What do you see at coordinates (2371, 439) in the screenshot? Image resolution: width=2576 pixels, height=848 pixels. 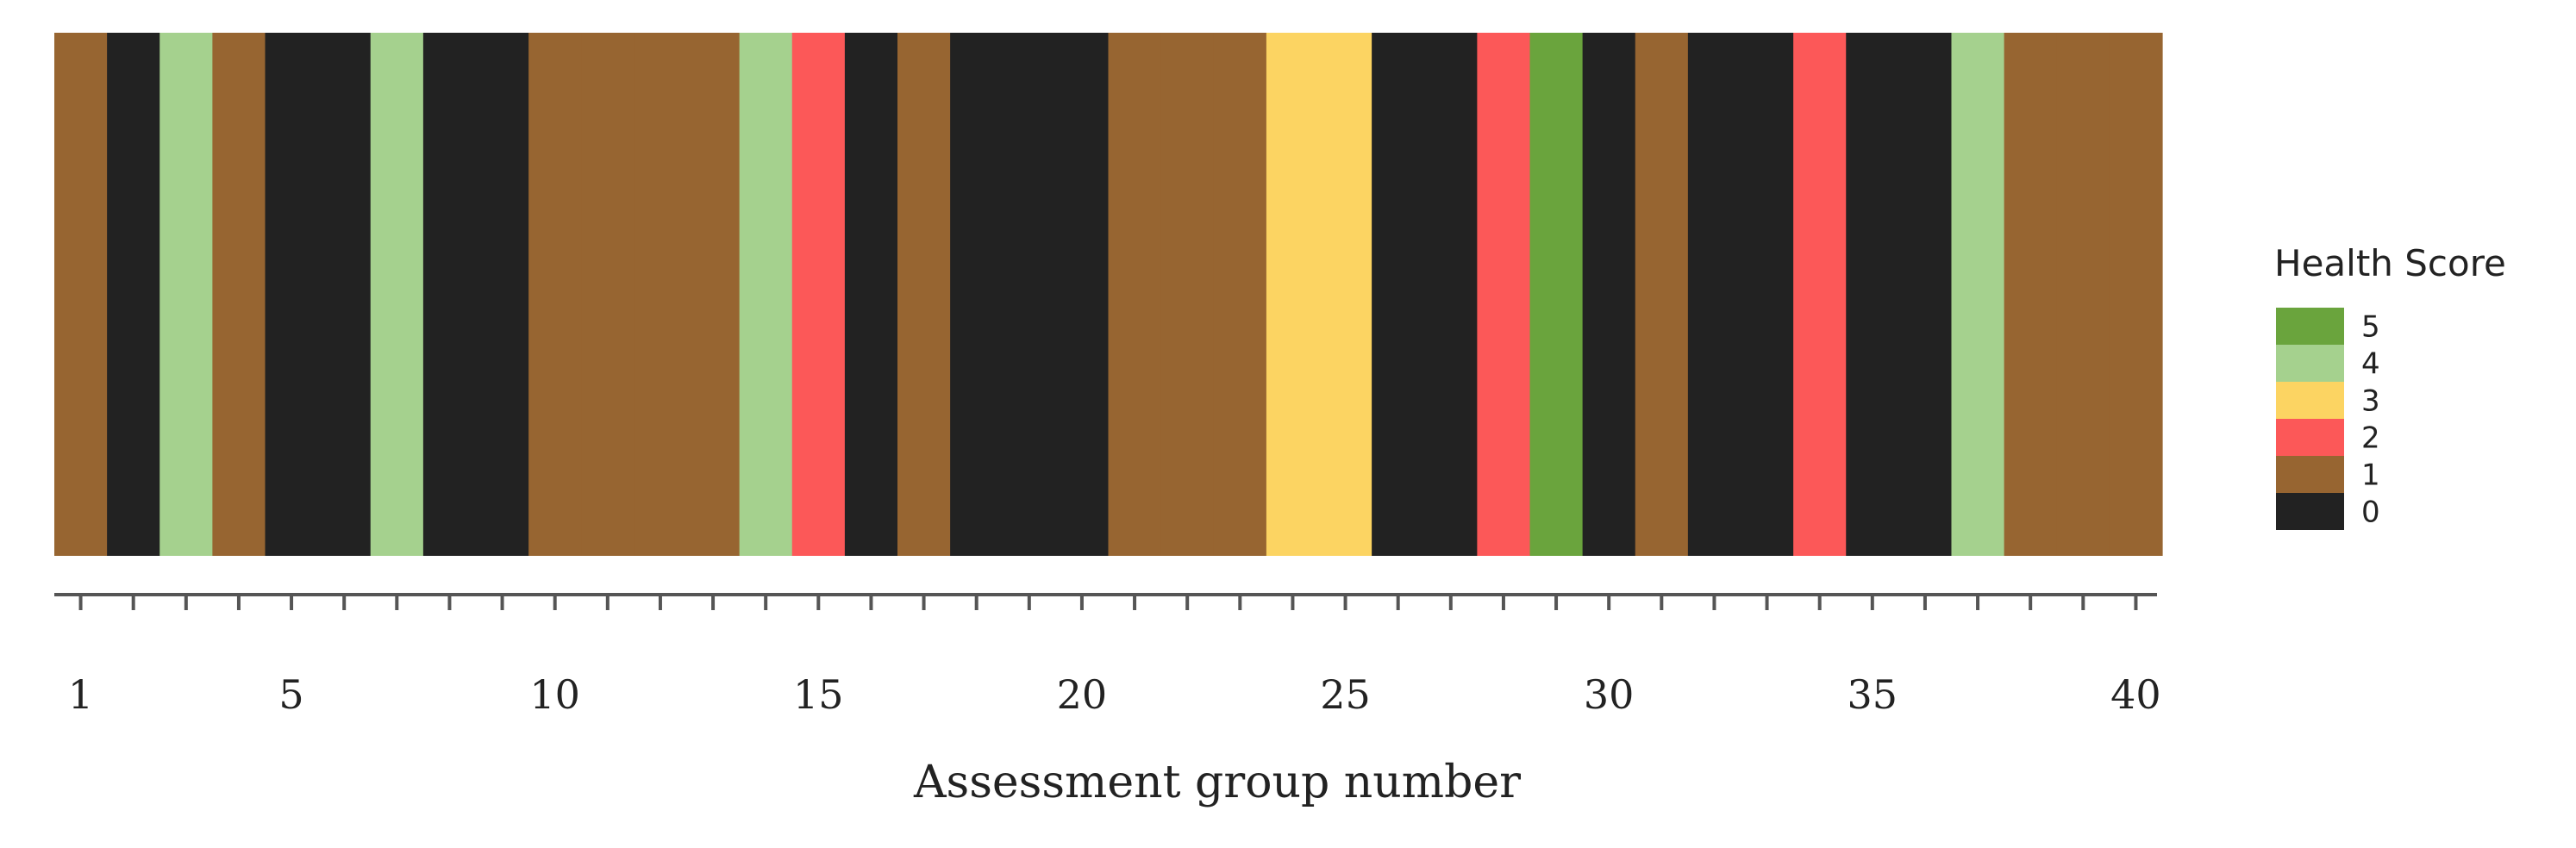 I see `legend-label-2: 2` at bounding box center [2371, 439].